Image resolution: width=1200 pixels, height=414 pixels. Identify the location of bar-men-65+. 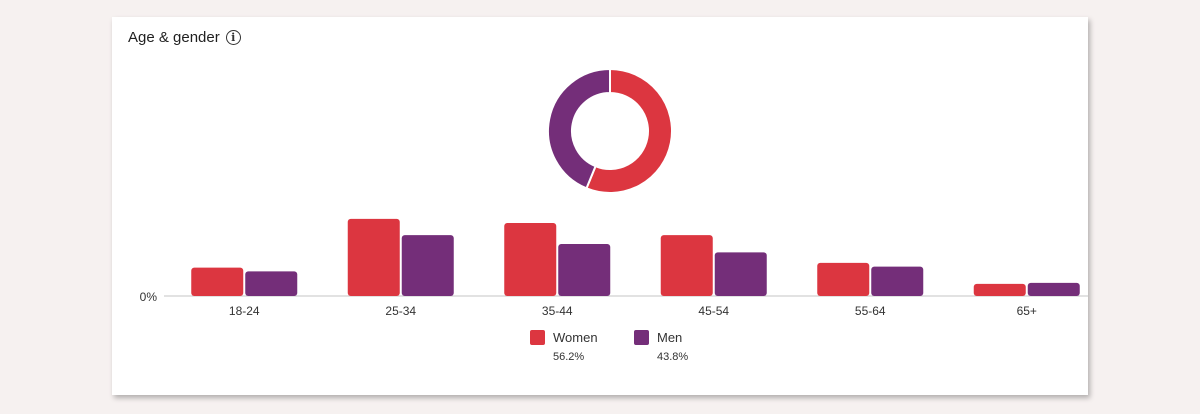
(1053, 289).